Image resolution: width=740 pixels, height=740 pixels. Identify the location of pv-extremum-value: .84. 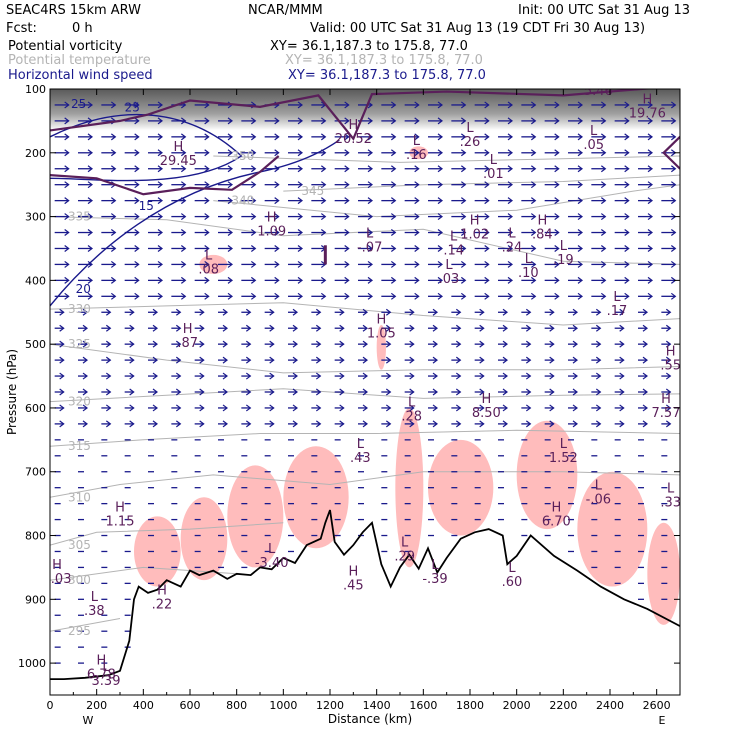
(542, 235).